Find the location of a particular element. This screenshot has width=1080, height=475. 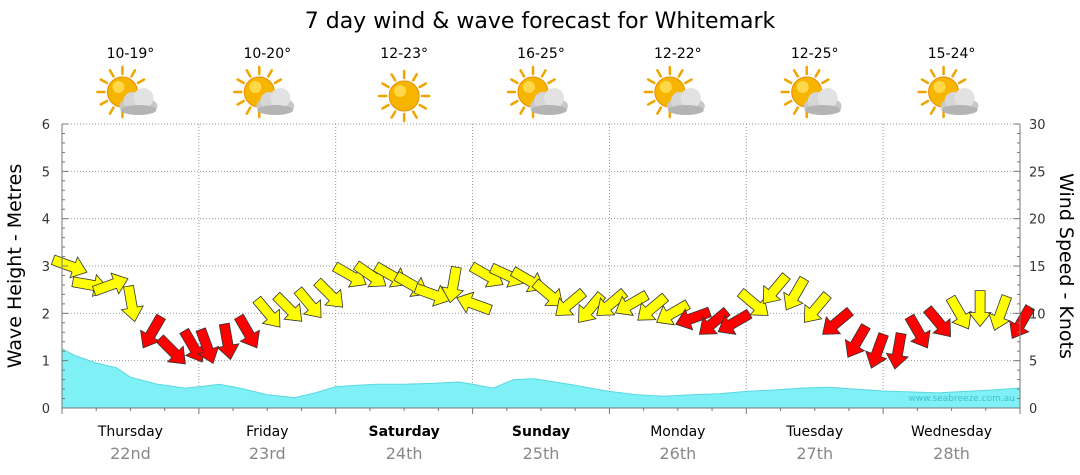

temperature-range: 12-22° is located at coordinates (678, 54).